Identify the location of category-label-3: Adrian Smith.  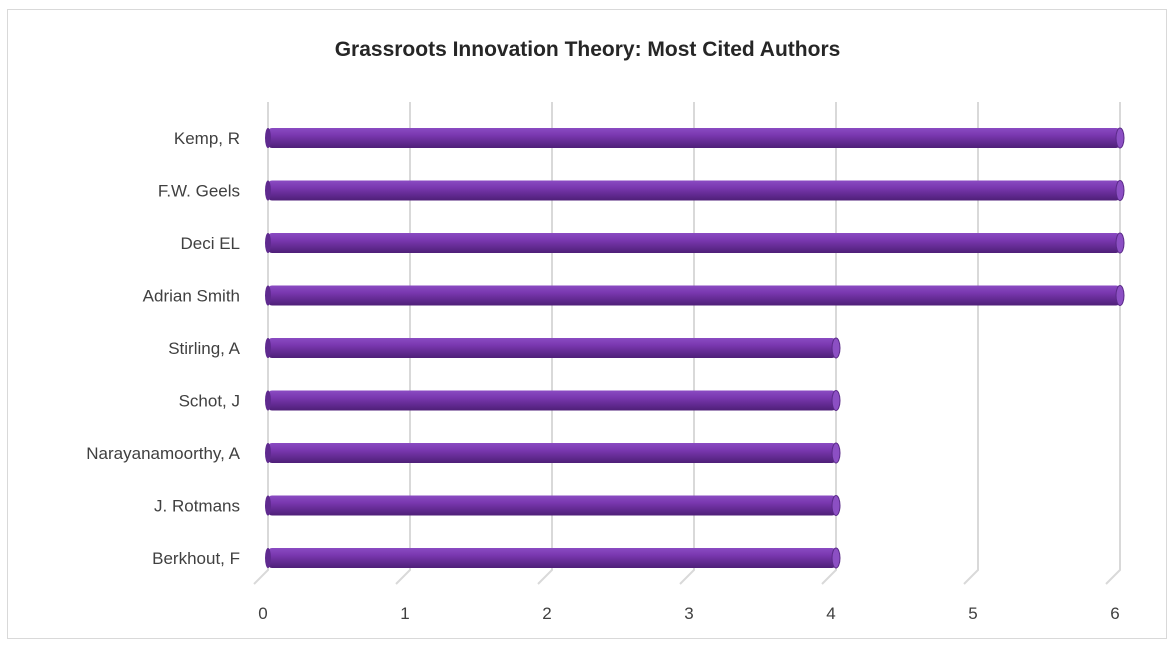
(191, 296).